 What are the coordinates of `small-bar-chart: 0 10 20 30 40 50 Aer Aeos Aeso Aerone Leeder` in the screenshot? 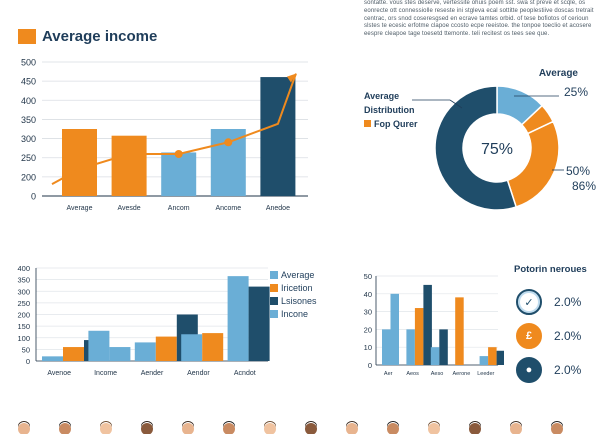 It's located at (434, 324).